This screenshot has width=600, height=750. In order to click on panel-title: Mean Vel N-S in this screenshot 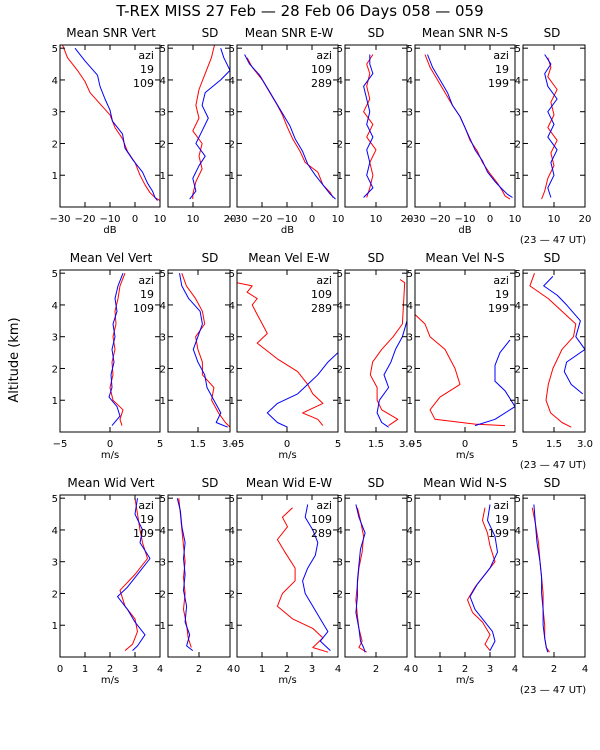, I will do `click(464, 258)`.